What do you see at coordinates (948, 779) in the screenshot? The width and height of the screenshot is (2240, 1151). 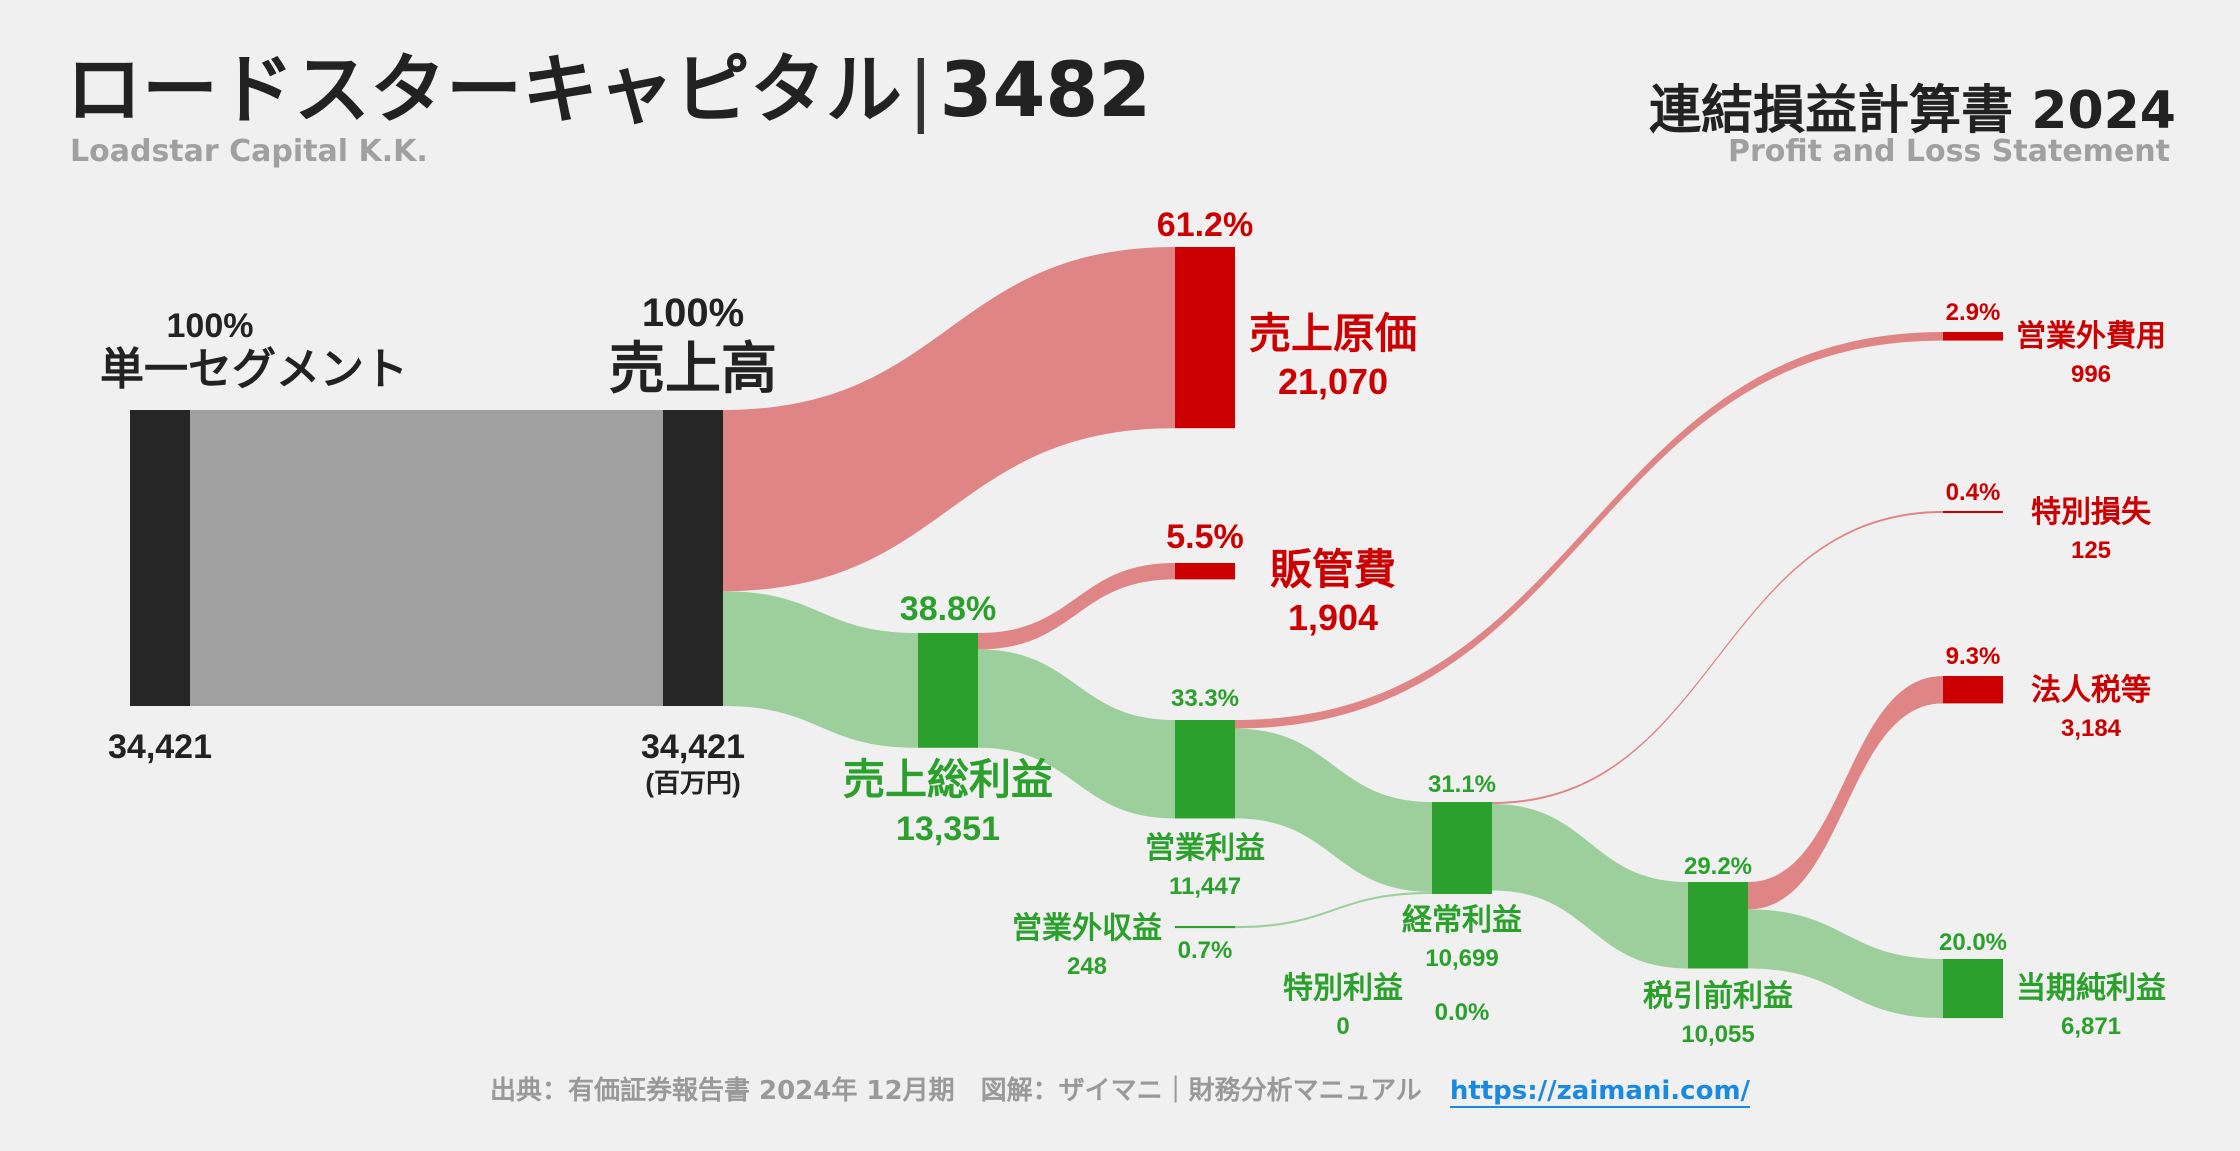 I see `gross-name-label: 売上総利益` at bounding box center [948, 779].